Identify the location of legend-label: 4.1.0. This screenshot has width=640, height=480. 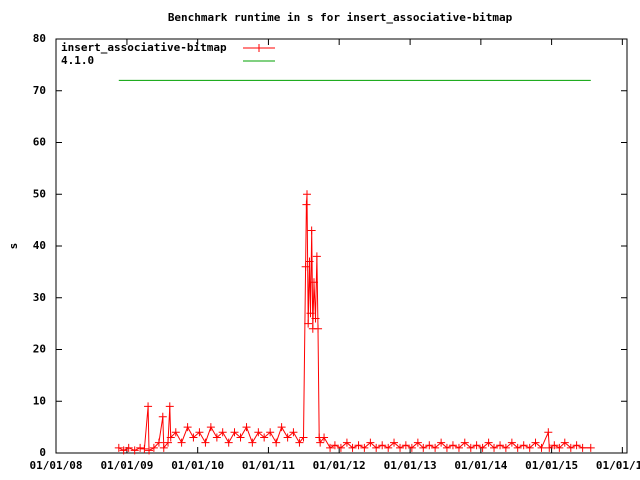
(77, 60).